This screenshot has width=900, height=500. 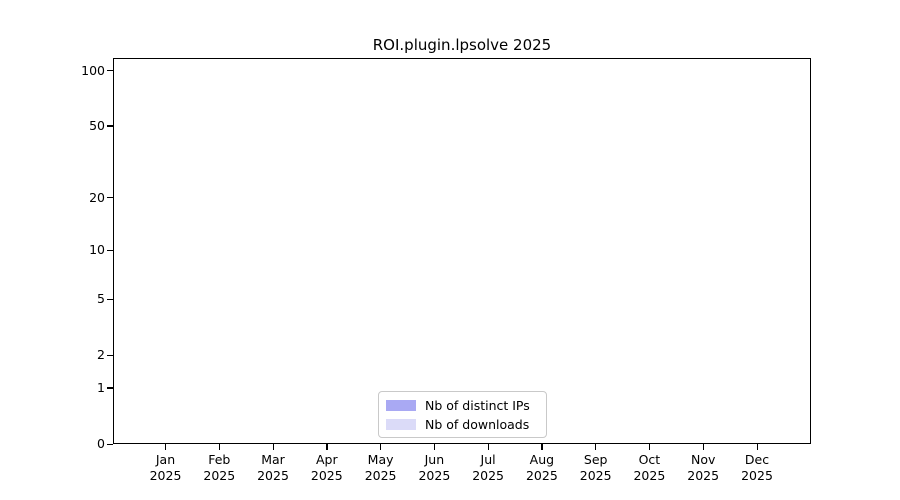 What do you see at coordinates (101, 443) in the screenshot?
I see `y-tick-label: 0` at bounding box center [101, 443].